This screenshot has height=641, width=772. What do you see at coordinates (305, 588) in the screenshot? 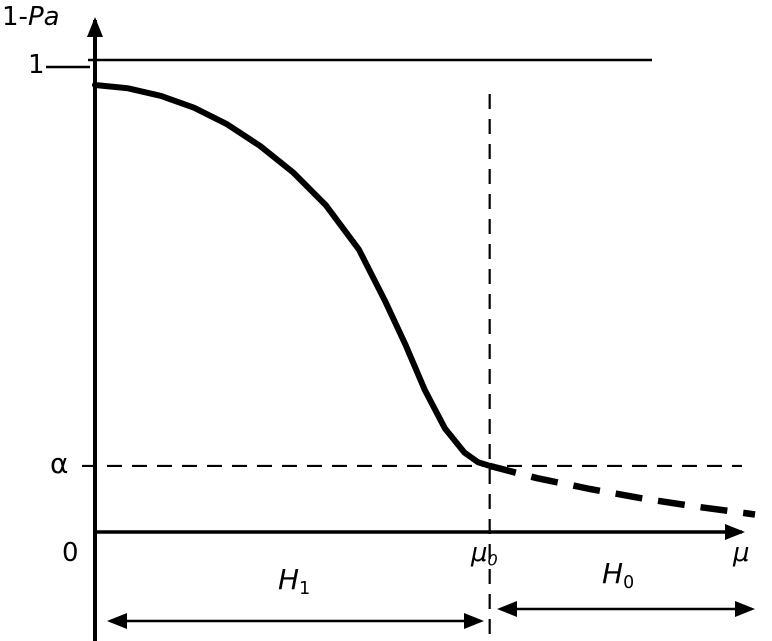
I see `h1-subscript: 1` at bounding box center [305, 588].